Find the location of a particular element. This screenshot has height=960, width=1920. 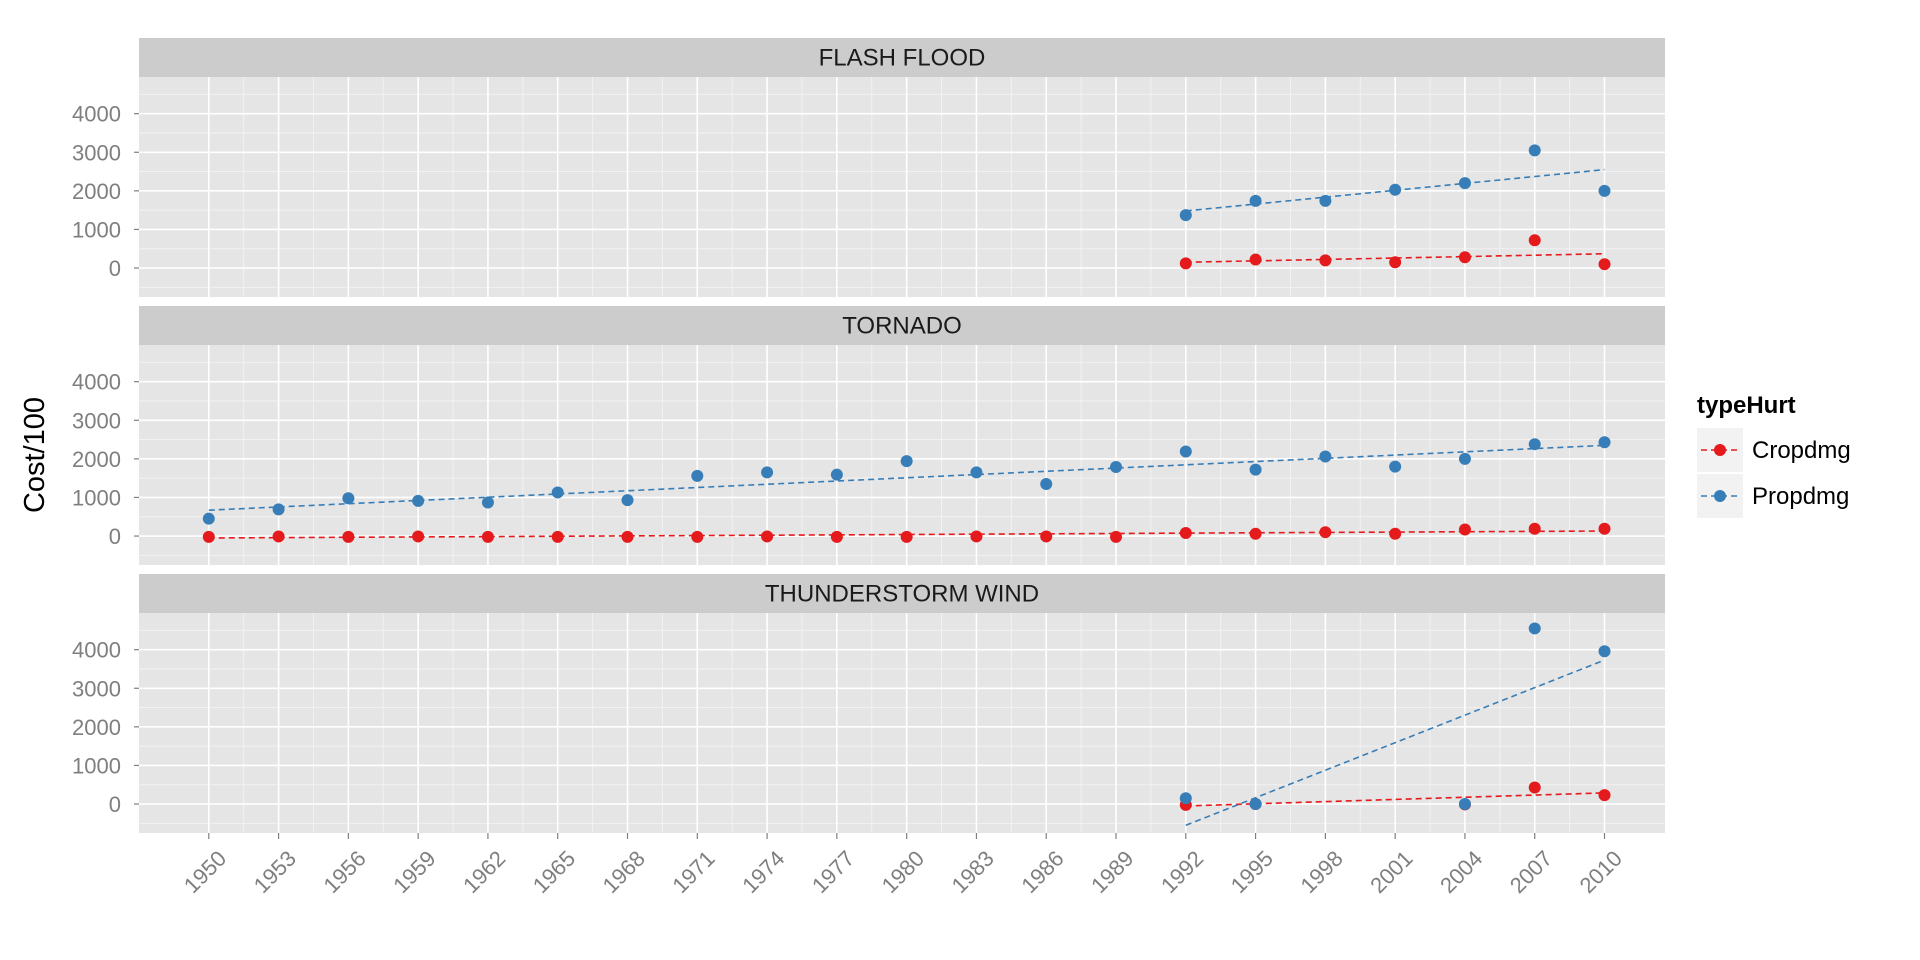

legend-item-cropdmg: Cropdmg is located at coordinates (1774, 450).